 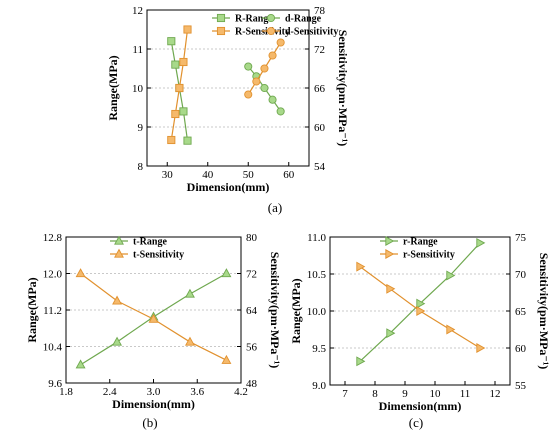 I want to click on x-tick-label: 60, so click(x=289, y=175).